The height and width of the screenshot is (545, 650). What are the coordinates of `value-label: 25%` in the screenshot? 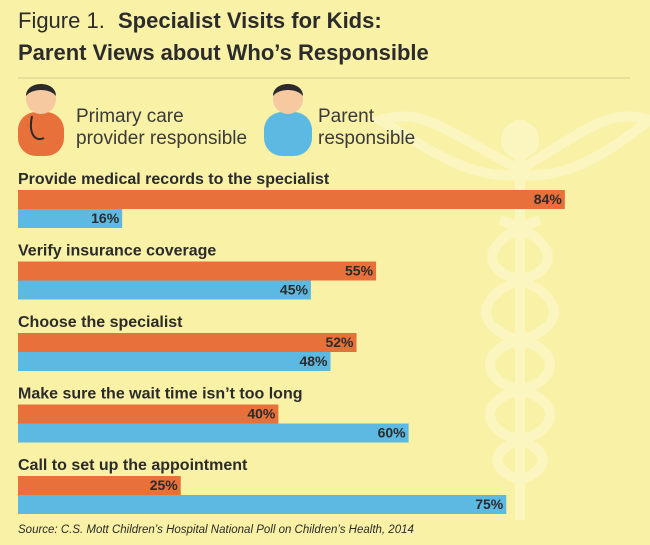 It's located at (164, 485).